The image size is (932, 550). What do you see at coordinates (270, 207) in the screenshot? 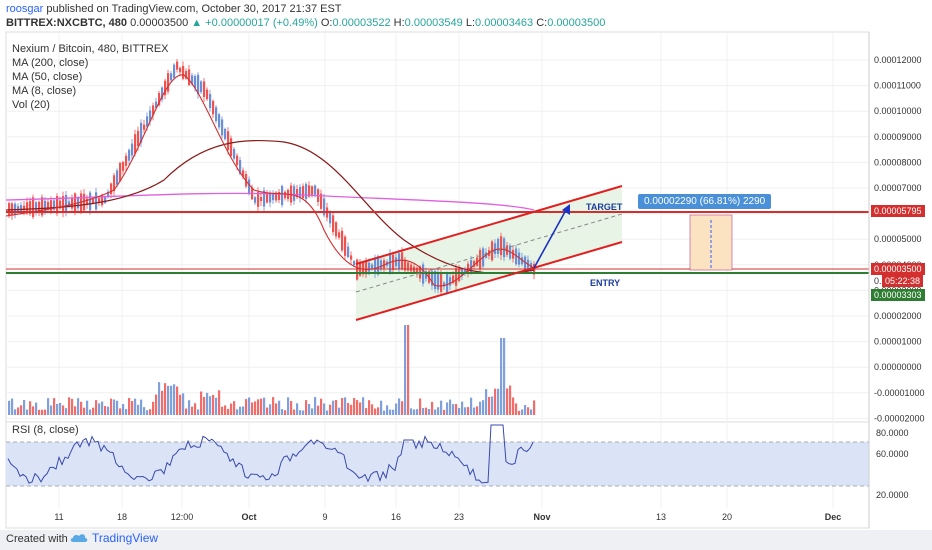
I see `ma50-line` at bounding box center [270, 207].